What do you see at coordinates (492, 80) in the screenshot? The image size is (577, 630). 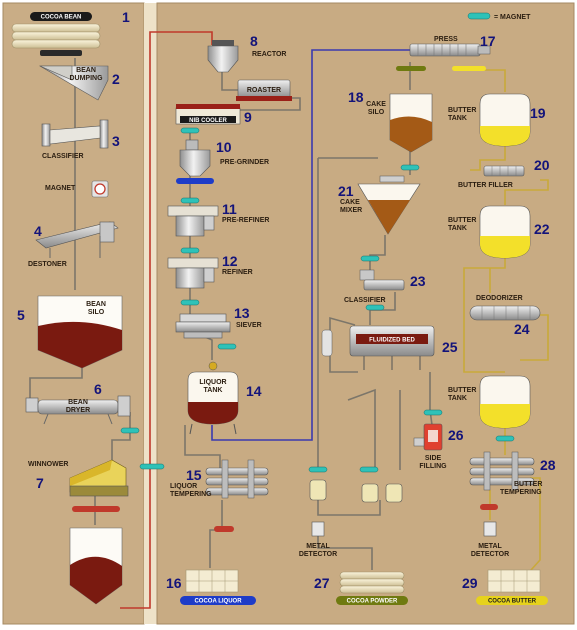 I see `pipe-press-to-butter` at bounding box center [492, 80].